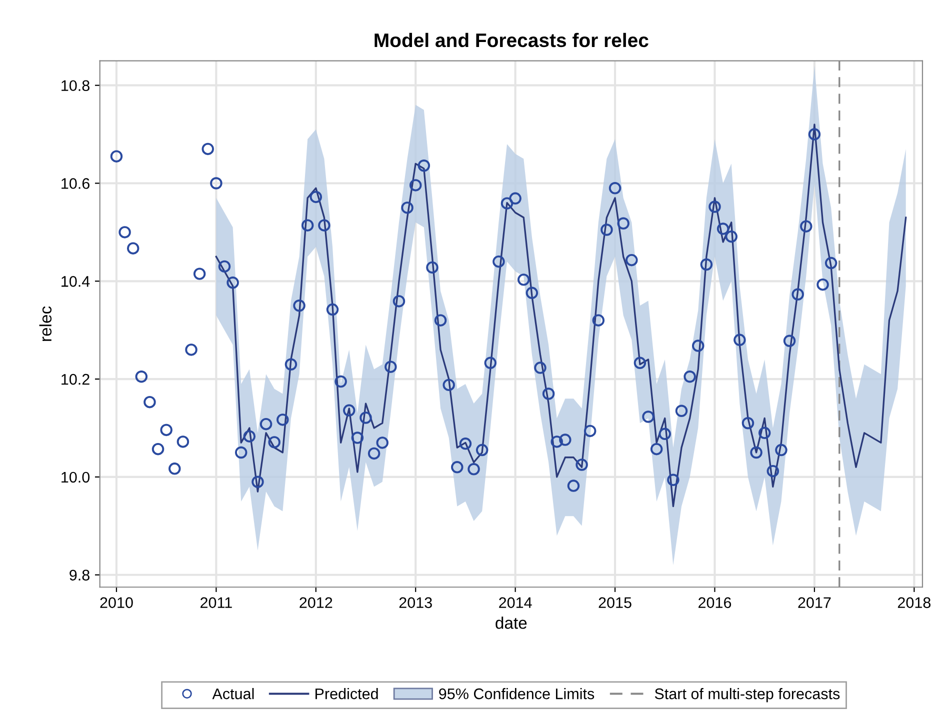 The width and height of the screenshot is (951, 716). I want to click on y-tick-label: 10.0, so click(76, 477).